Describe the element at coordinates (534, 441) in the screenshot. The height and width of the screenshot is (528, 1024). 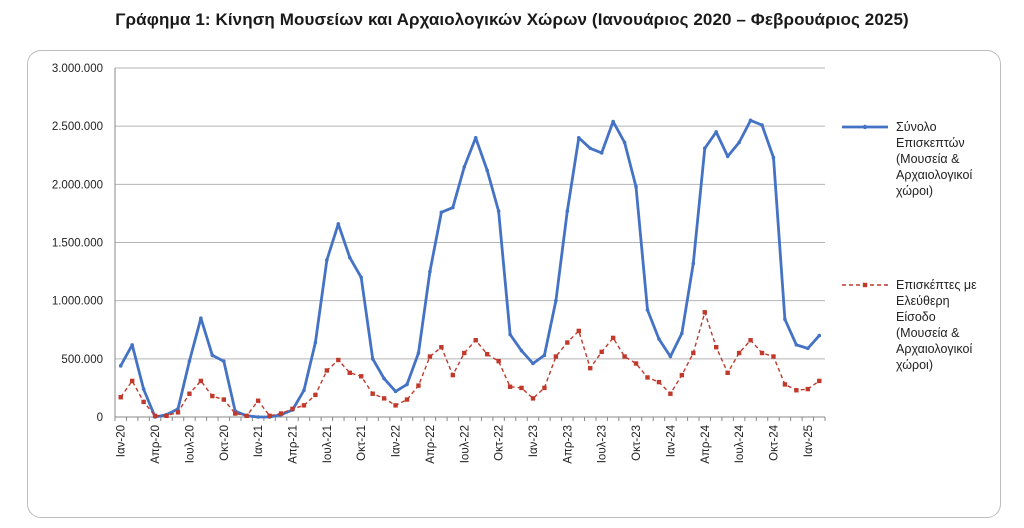
I see `x-tick-label: Ιαν-23` at that location.